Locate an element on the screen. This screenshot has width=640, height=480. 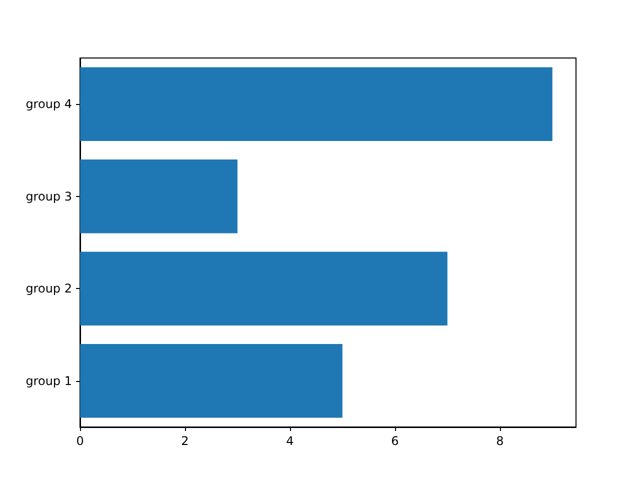
y-tick-label: group 3 is located at coordinates (49, 196).